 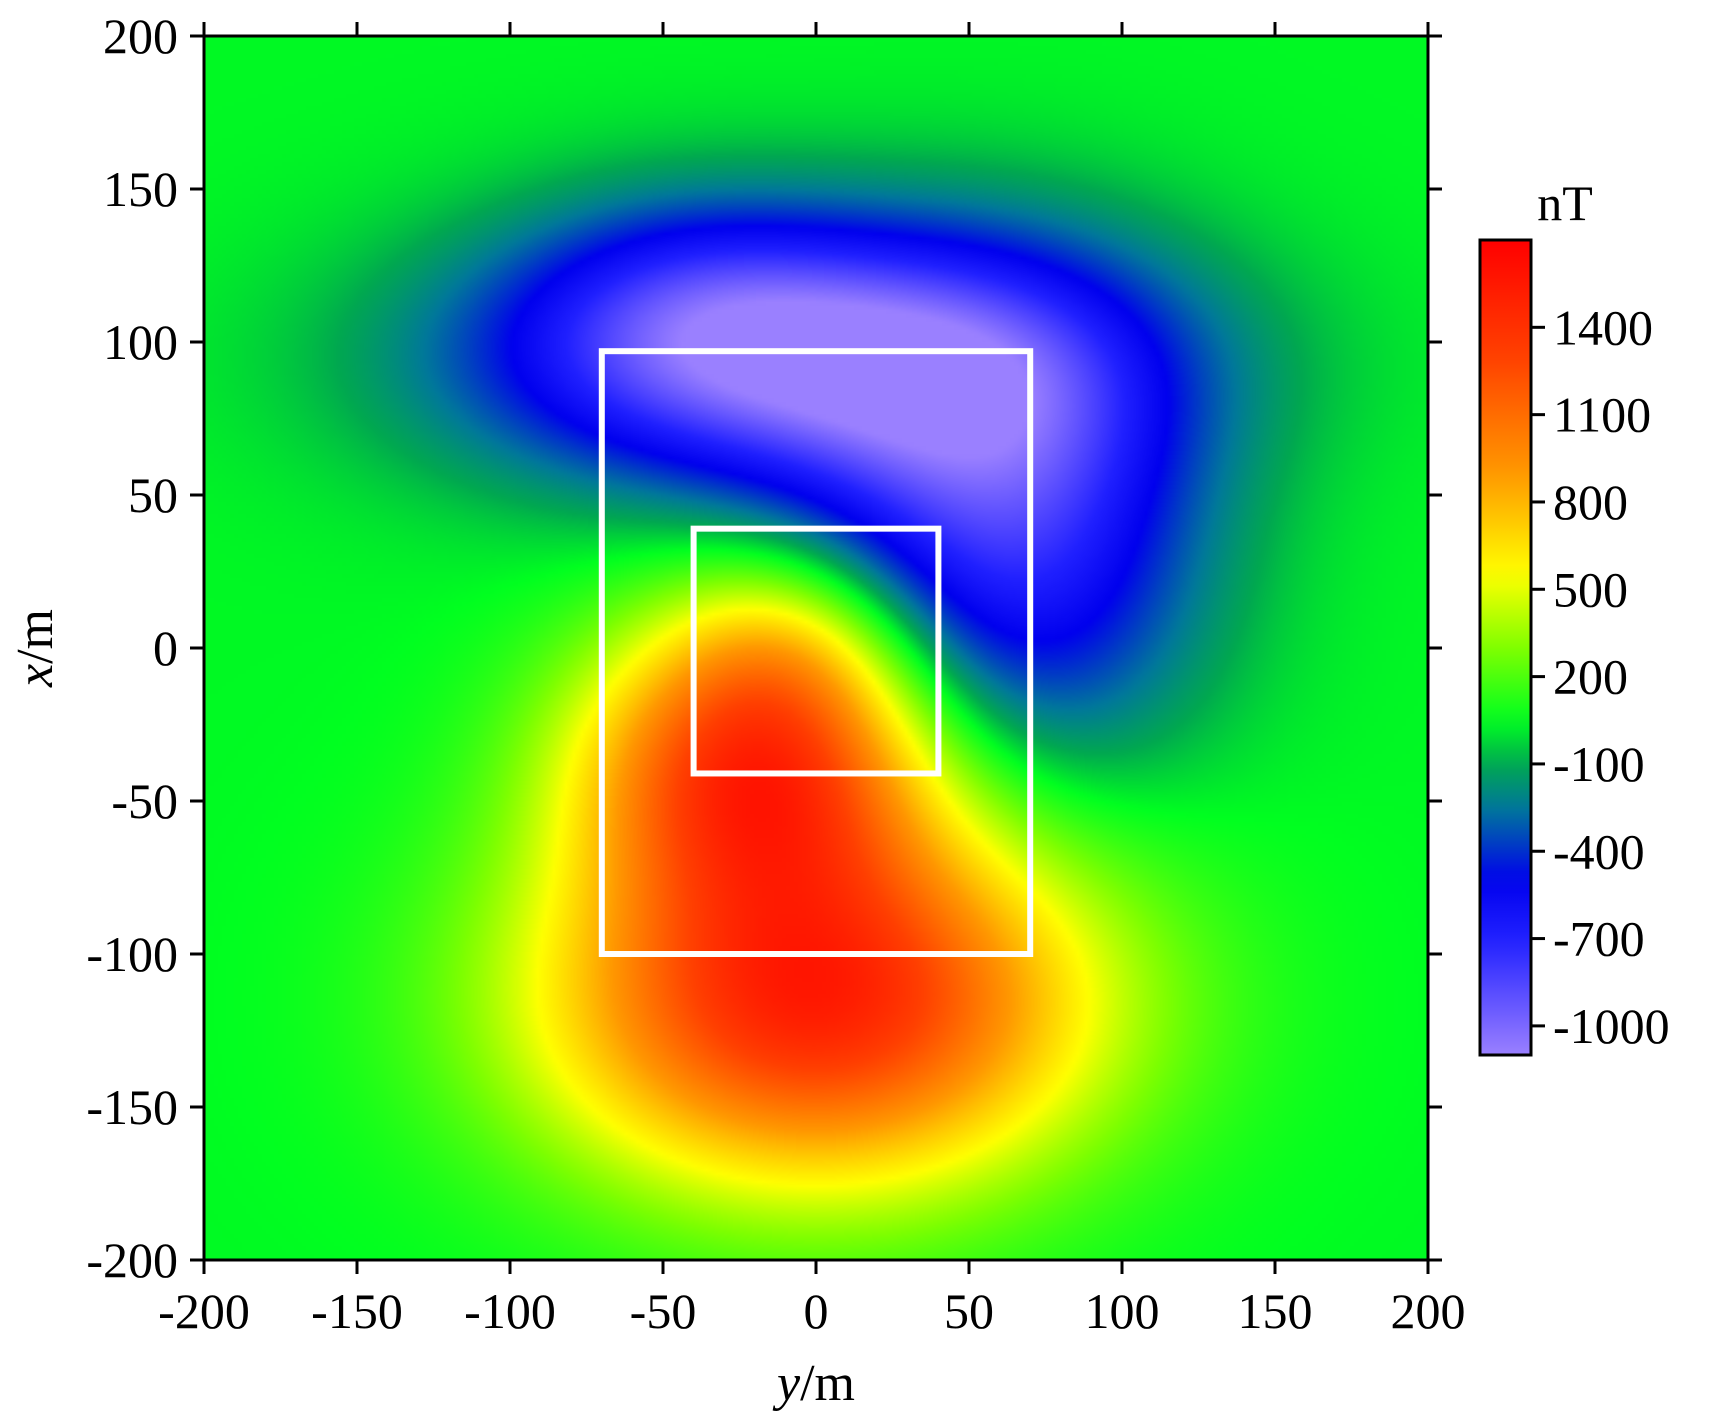 I want to click on x-tick-label: 100, so click(x=1122, y=1311).